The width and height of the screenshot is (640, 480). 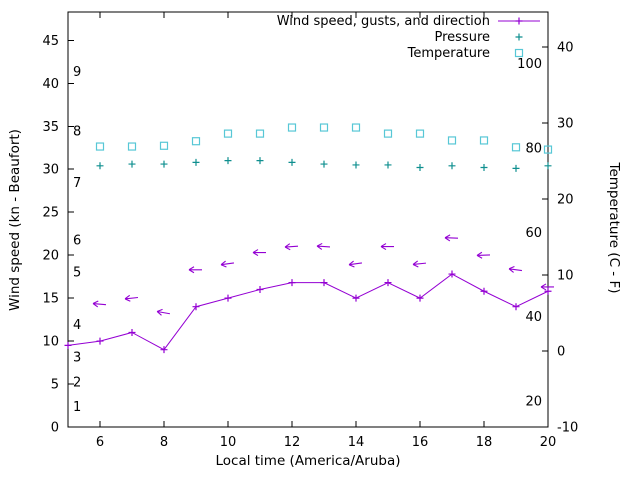 What do you see at coordinates (614, 228) in the screenshot?
I see `y-axis-right-title: Temperature (C - F)` at bounding box center [614, 228].